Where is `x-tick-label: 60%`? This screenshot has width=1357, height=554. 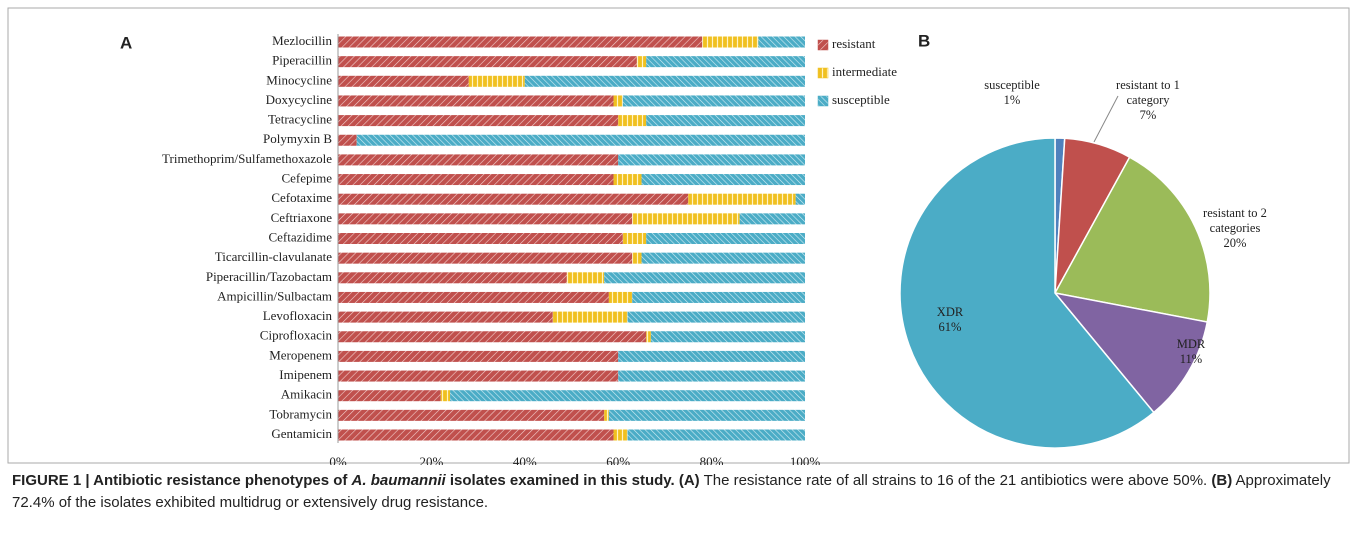 x-tick-label: 60% is located at coordinates (618, 459).